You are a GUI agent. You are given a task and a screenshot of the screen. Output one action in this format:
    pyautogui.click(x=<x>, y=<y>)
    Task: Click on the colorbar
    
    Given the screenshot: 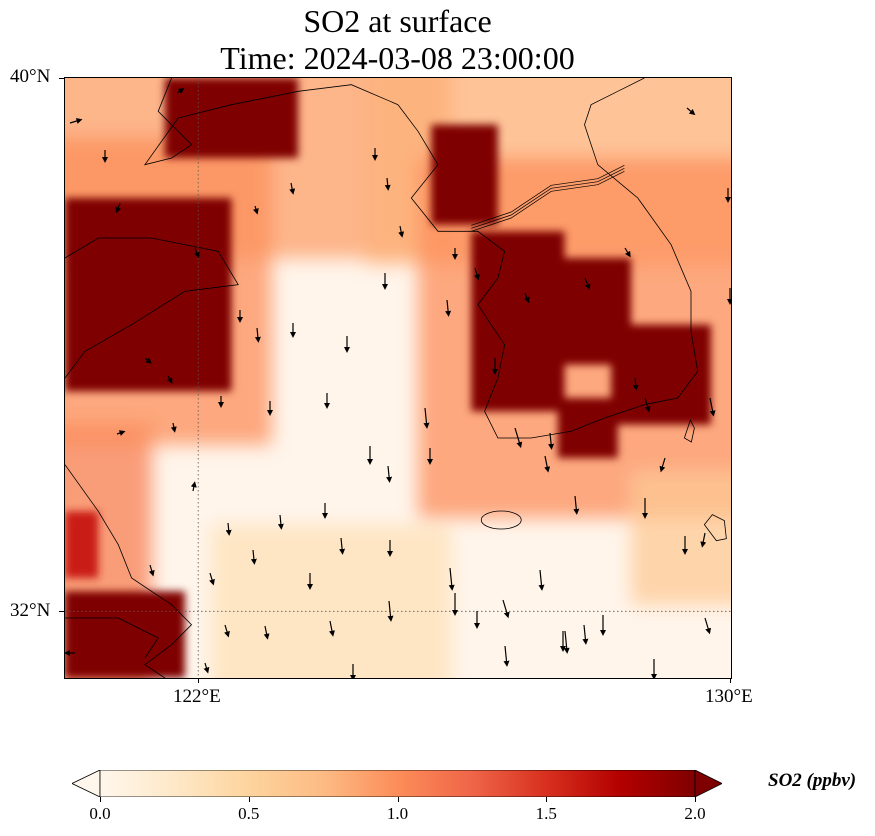 What is the action you would take?
    pyautogui.click(x=397, y=783)
    